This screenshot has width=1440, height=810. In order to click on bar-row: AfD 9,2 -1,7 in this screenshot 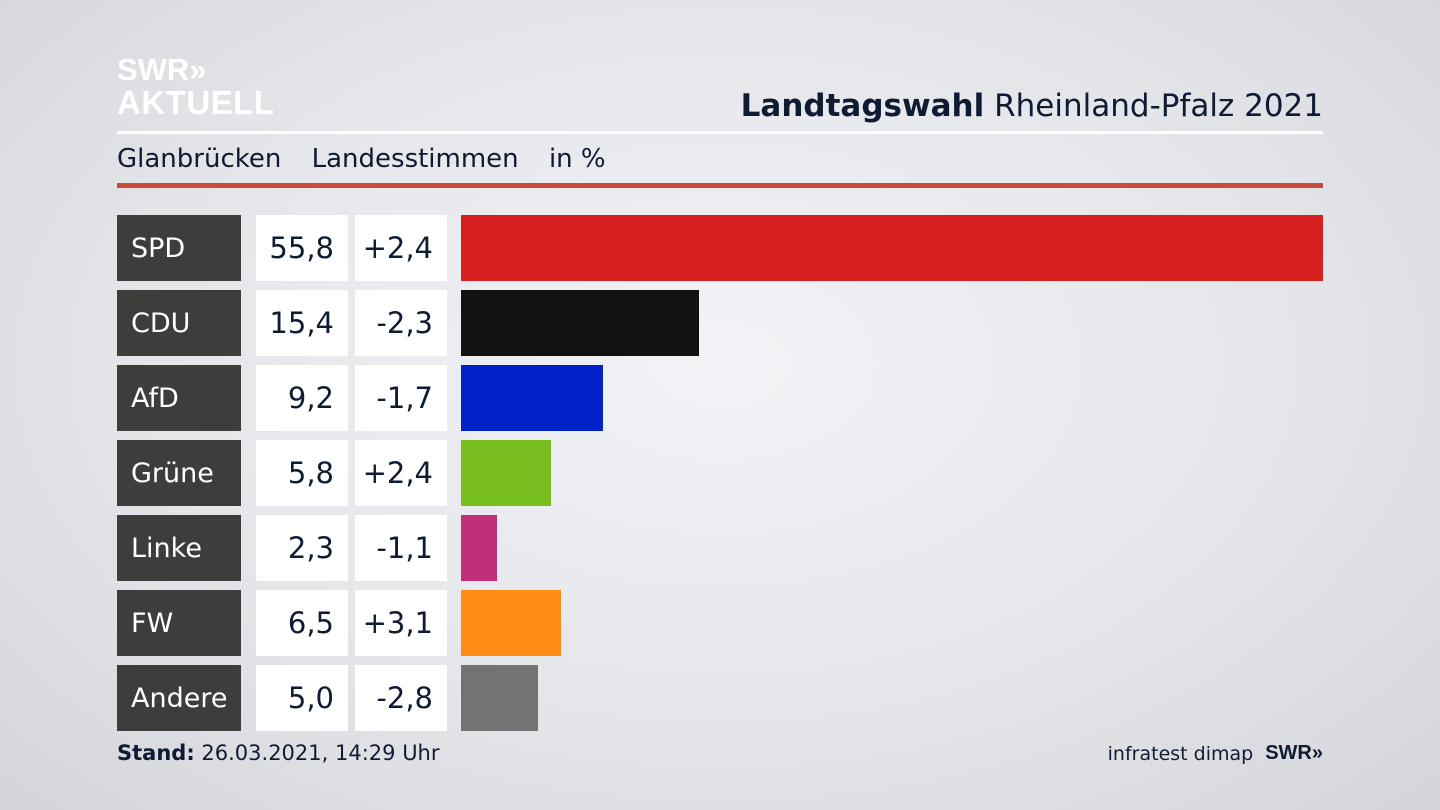, I will do `click(720, 398)`.